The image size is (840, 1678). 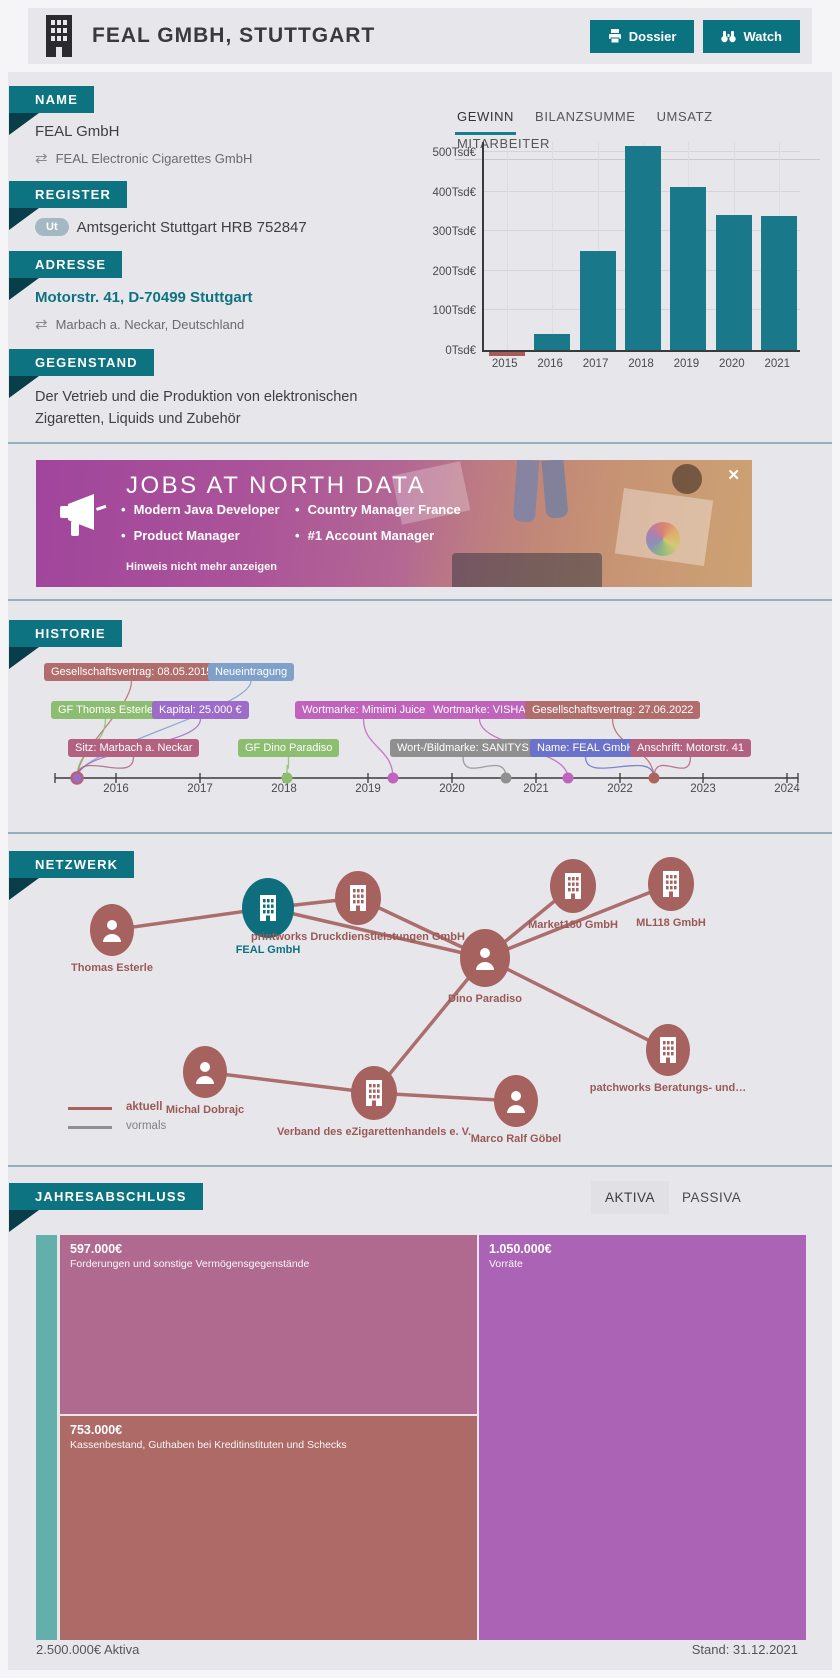 What do you see at coordinates (630, 1197) in the screenshot?
I see `tab-aktiva: AKTIVA` at bounding box center [630, 1197].